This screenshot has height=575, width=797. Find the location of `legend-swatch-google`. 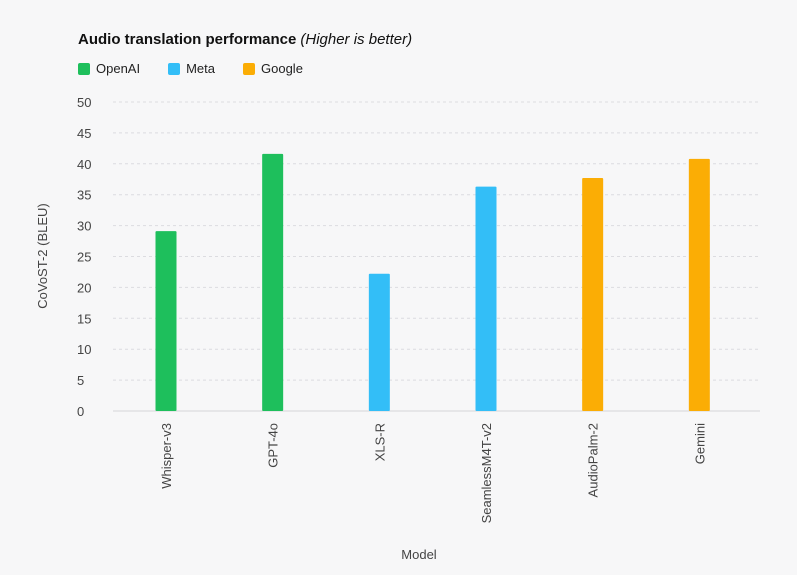

legend-swatch-google is located at coordinates (249, 68).